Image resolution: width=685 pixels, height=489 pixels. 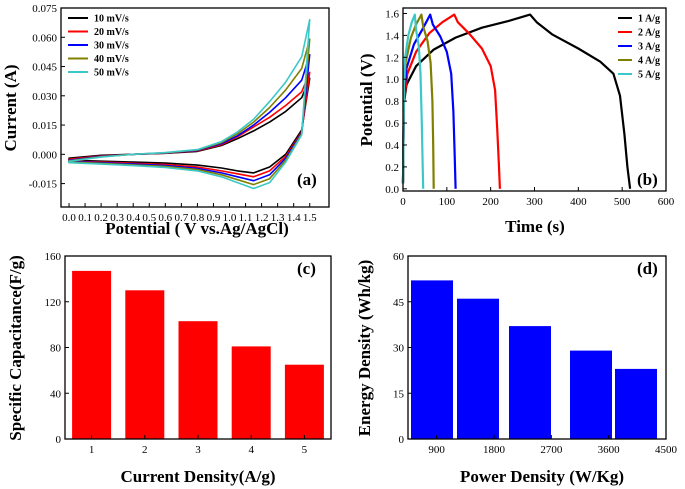 What do you see at coordinates (181, 218) in the screenshot?
I see `cv-x-tick-label: 0.7` at bounding box center [181, 218].